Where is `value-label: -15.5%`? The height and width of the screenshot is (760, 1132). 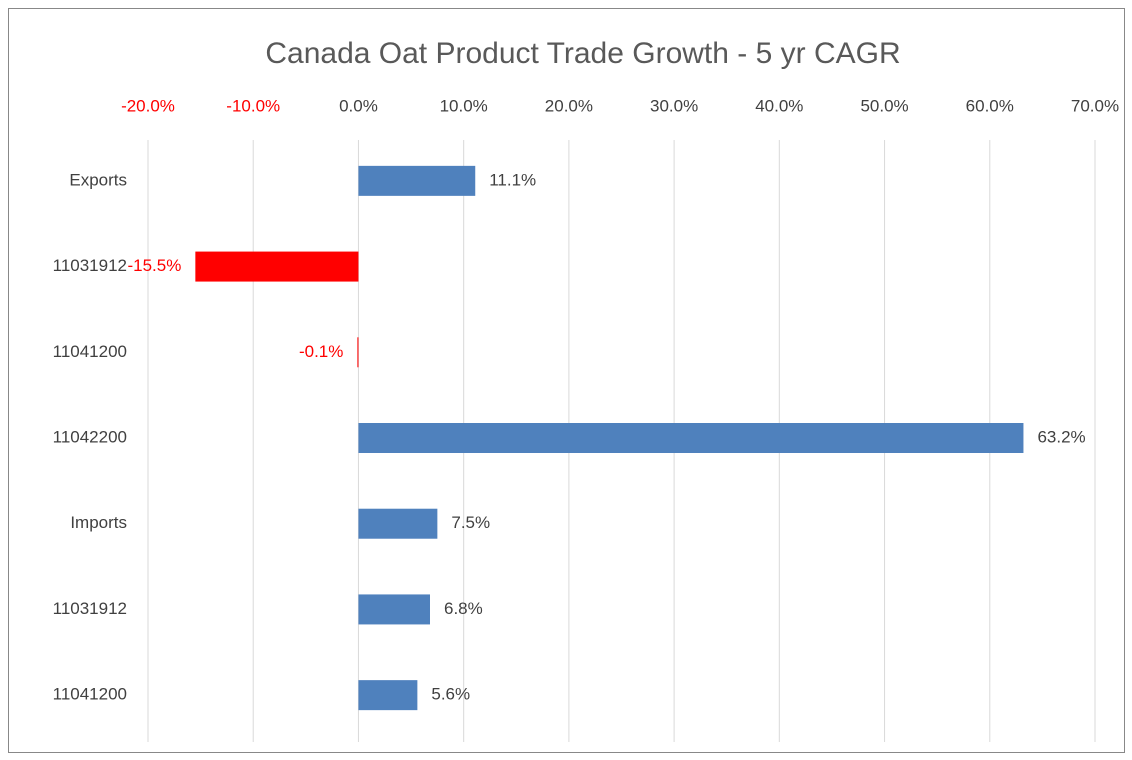
value-label: -15.5% is located at coordinates (154, 265).